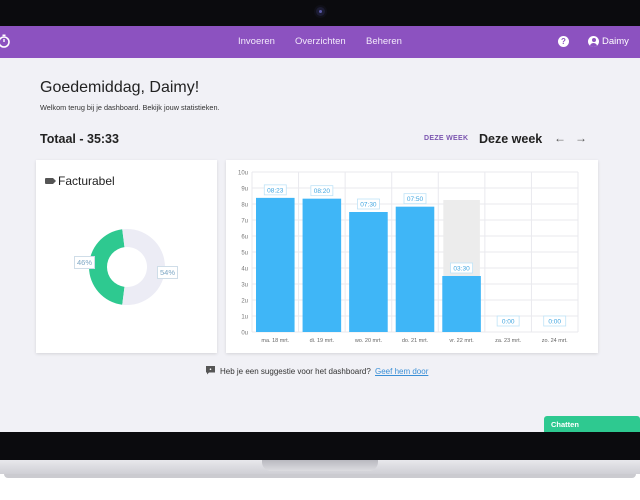  Describe the element at coordinates (320, 476) in the screenshot. I see `laptop-base-shadow` at that location.